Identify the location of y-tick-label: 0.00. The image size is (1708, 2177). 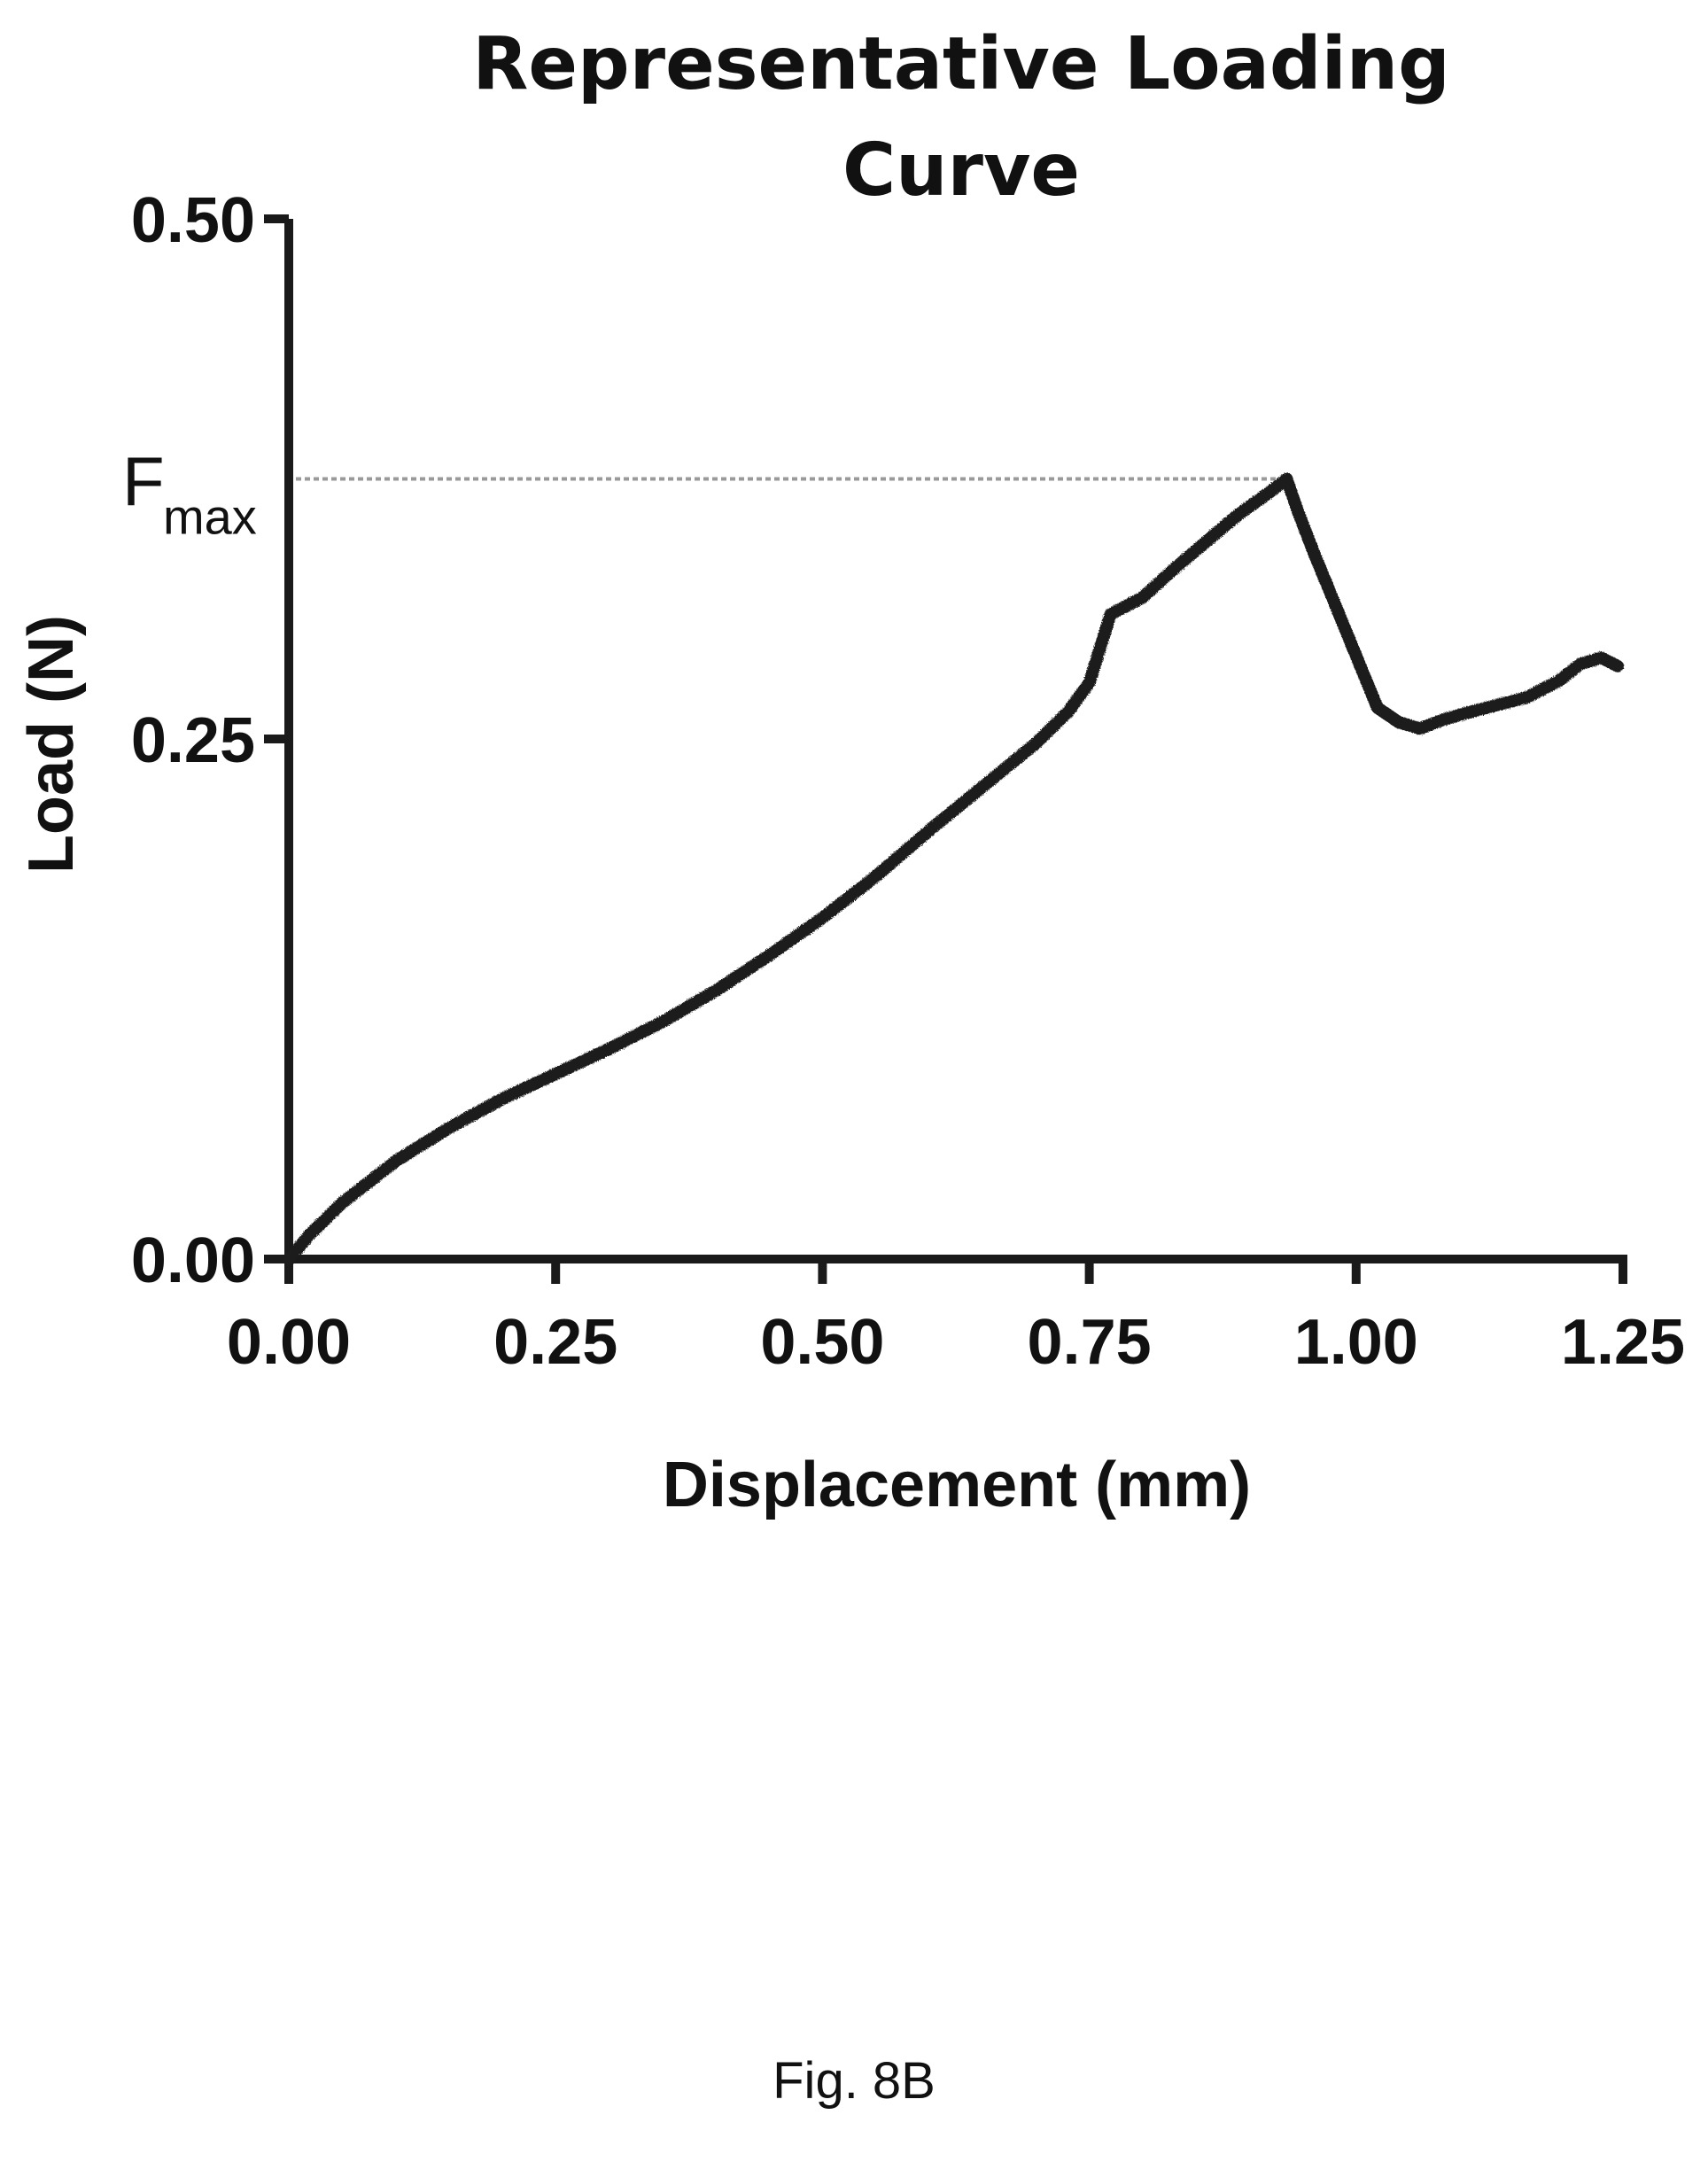
(193, 1260).